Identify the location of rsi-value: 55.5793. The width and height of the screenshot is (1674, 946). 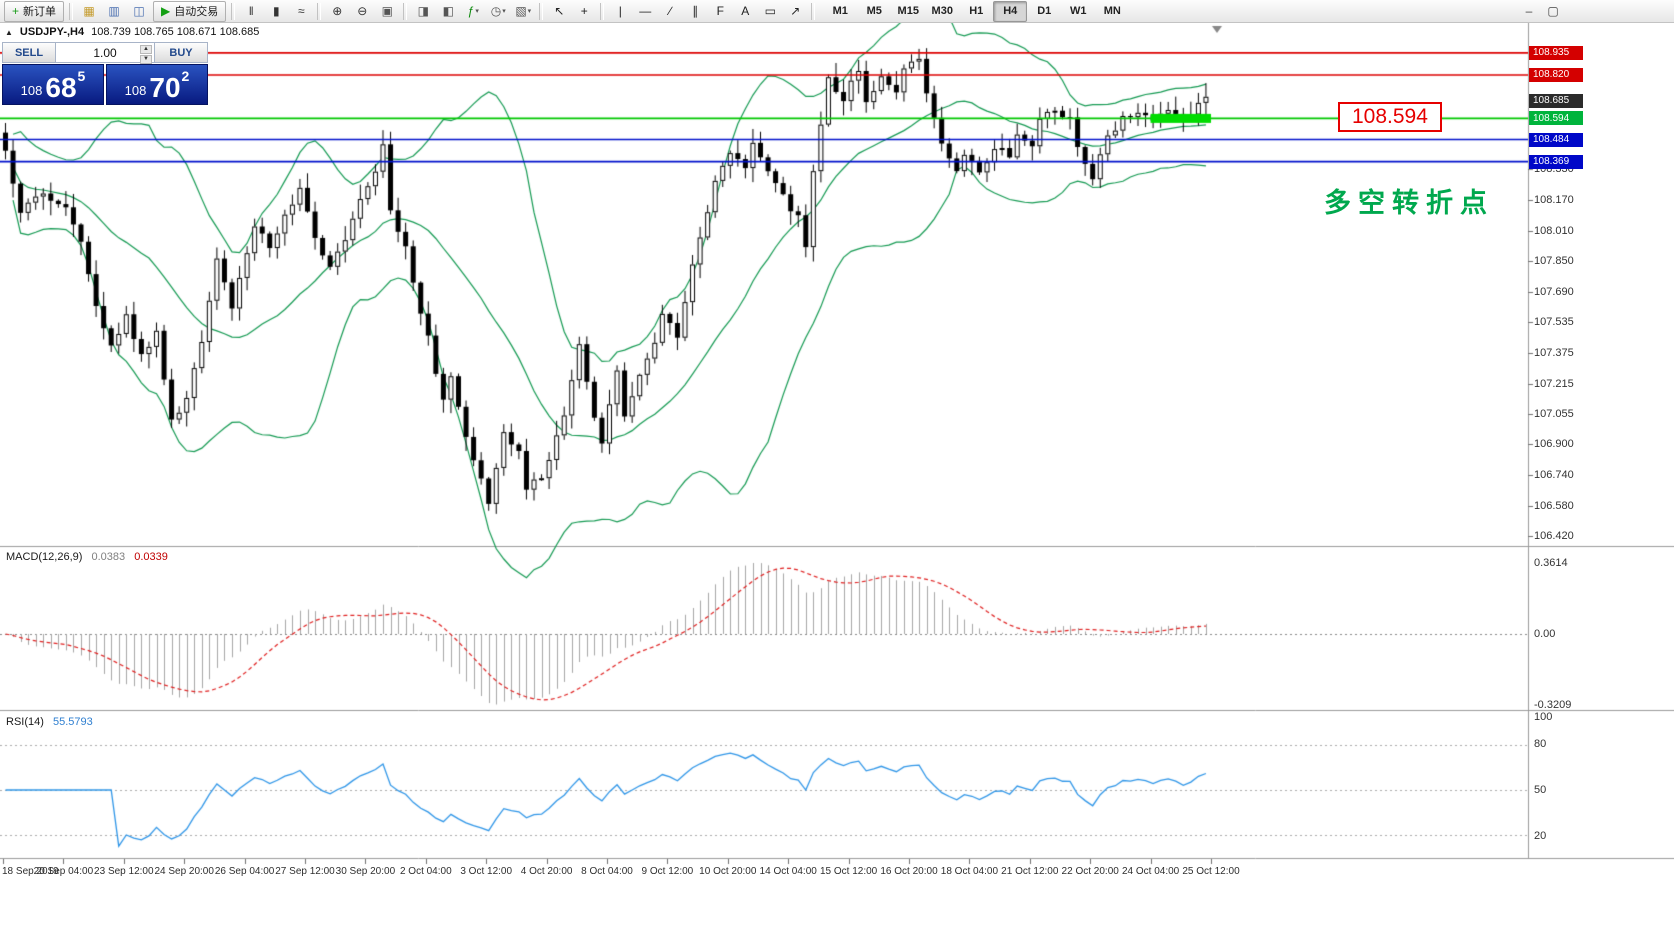
(72, 722).